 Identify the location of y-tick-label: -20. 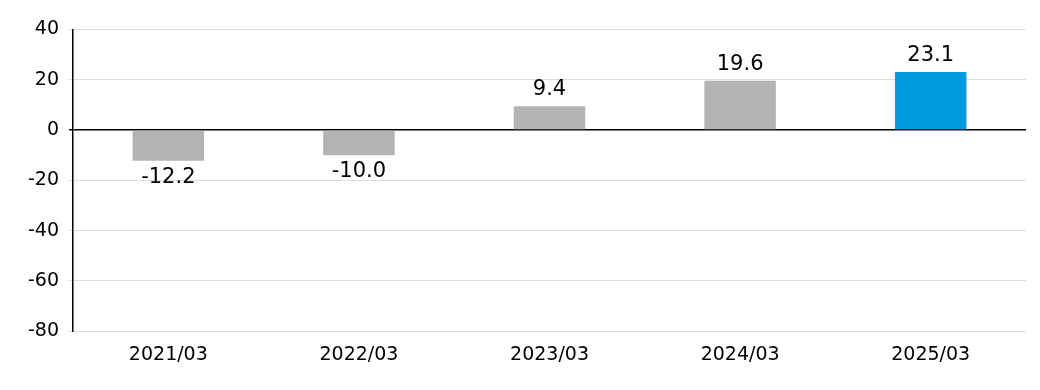
(43, 178).